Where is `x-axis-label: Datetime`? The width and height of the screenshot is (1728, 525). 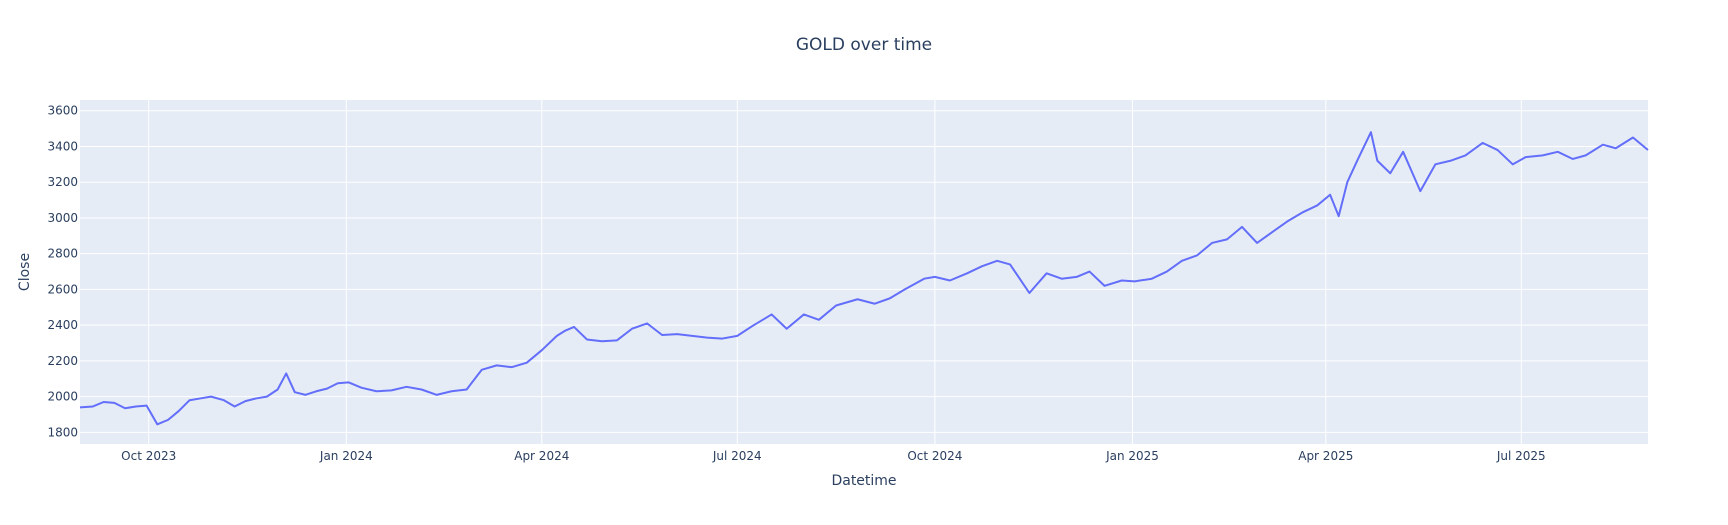
x-axis-label: Datetime is located at coordinates (863, 481).